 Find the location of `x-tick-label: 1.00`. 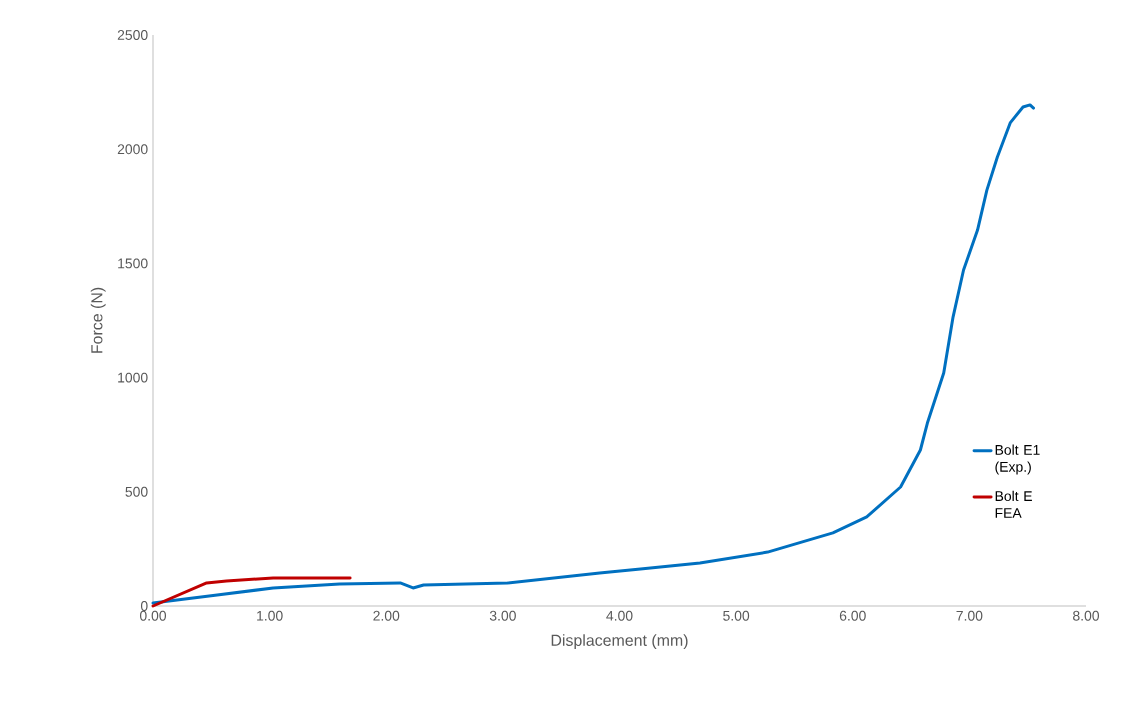

x-tick-label: 1.00 is located at coordinates (270, 615).